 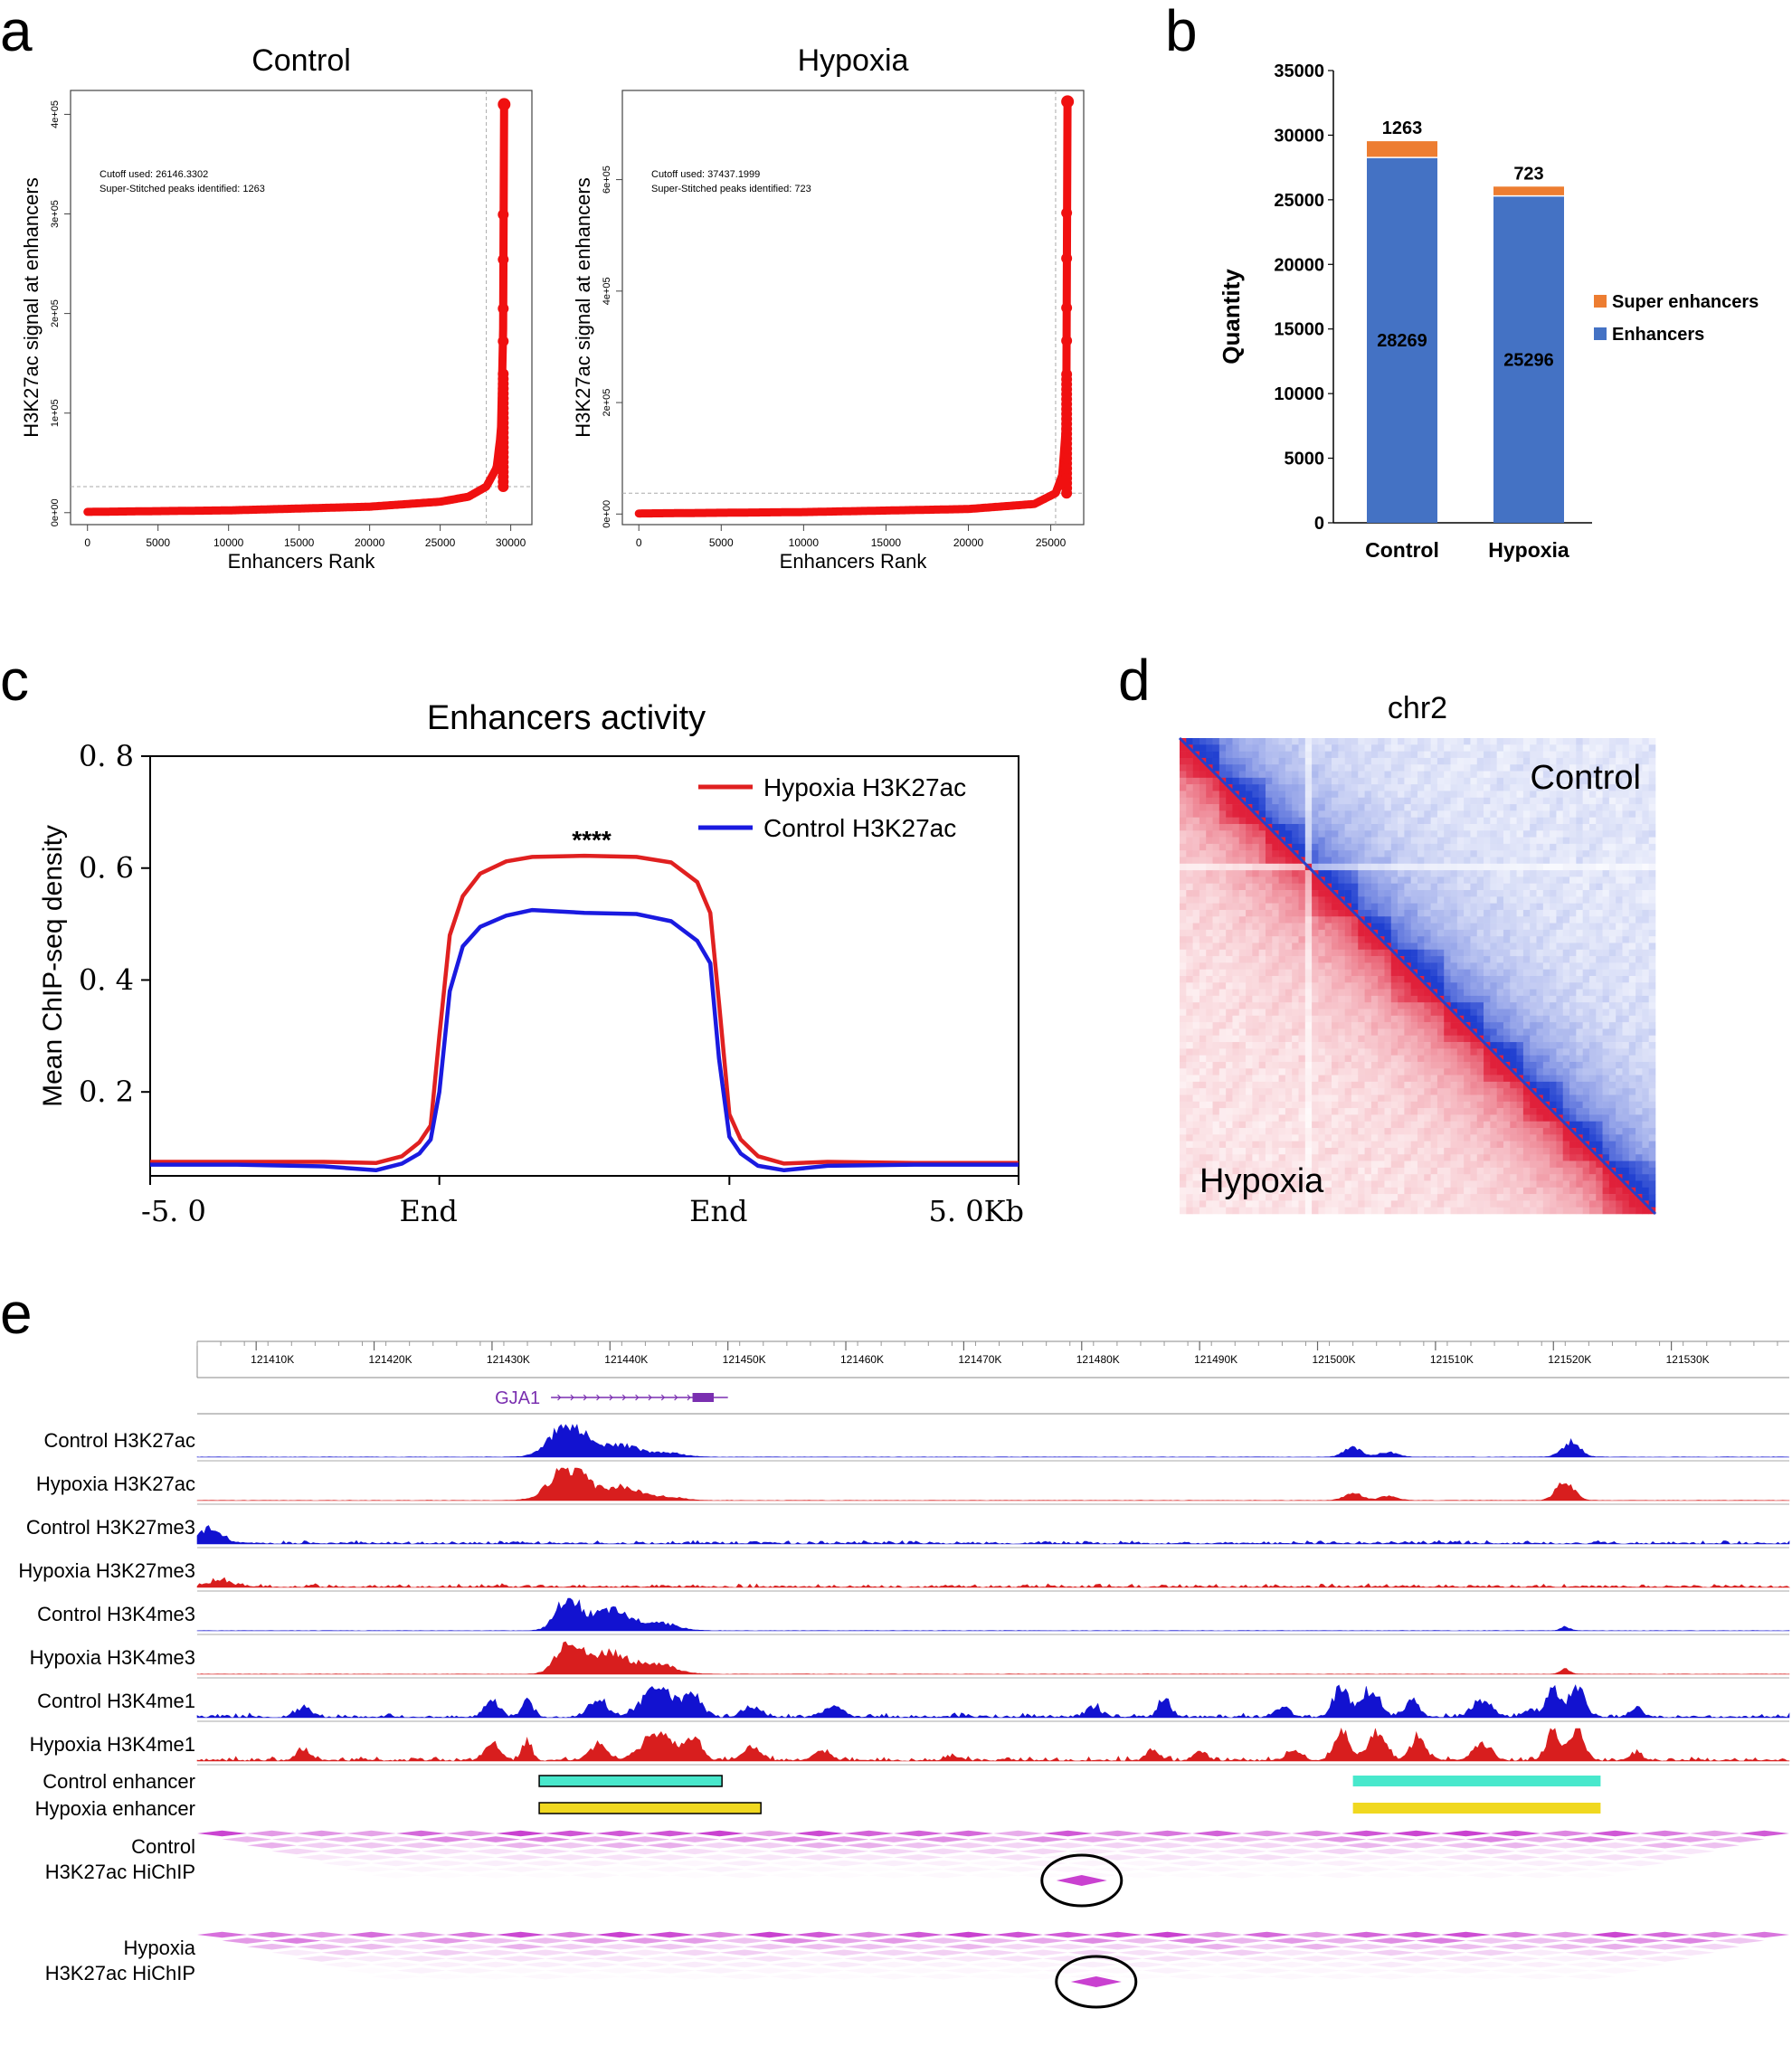 I want to click on y-axis-label: H3K27ac signal at enhancers, so click(x=31, y=307).